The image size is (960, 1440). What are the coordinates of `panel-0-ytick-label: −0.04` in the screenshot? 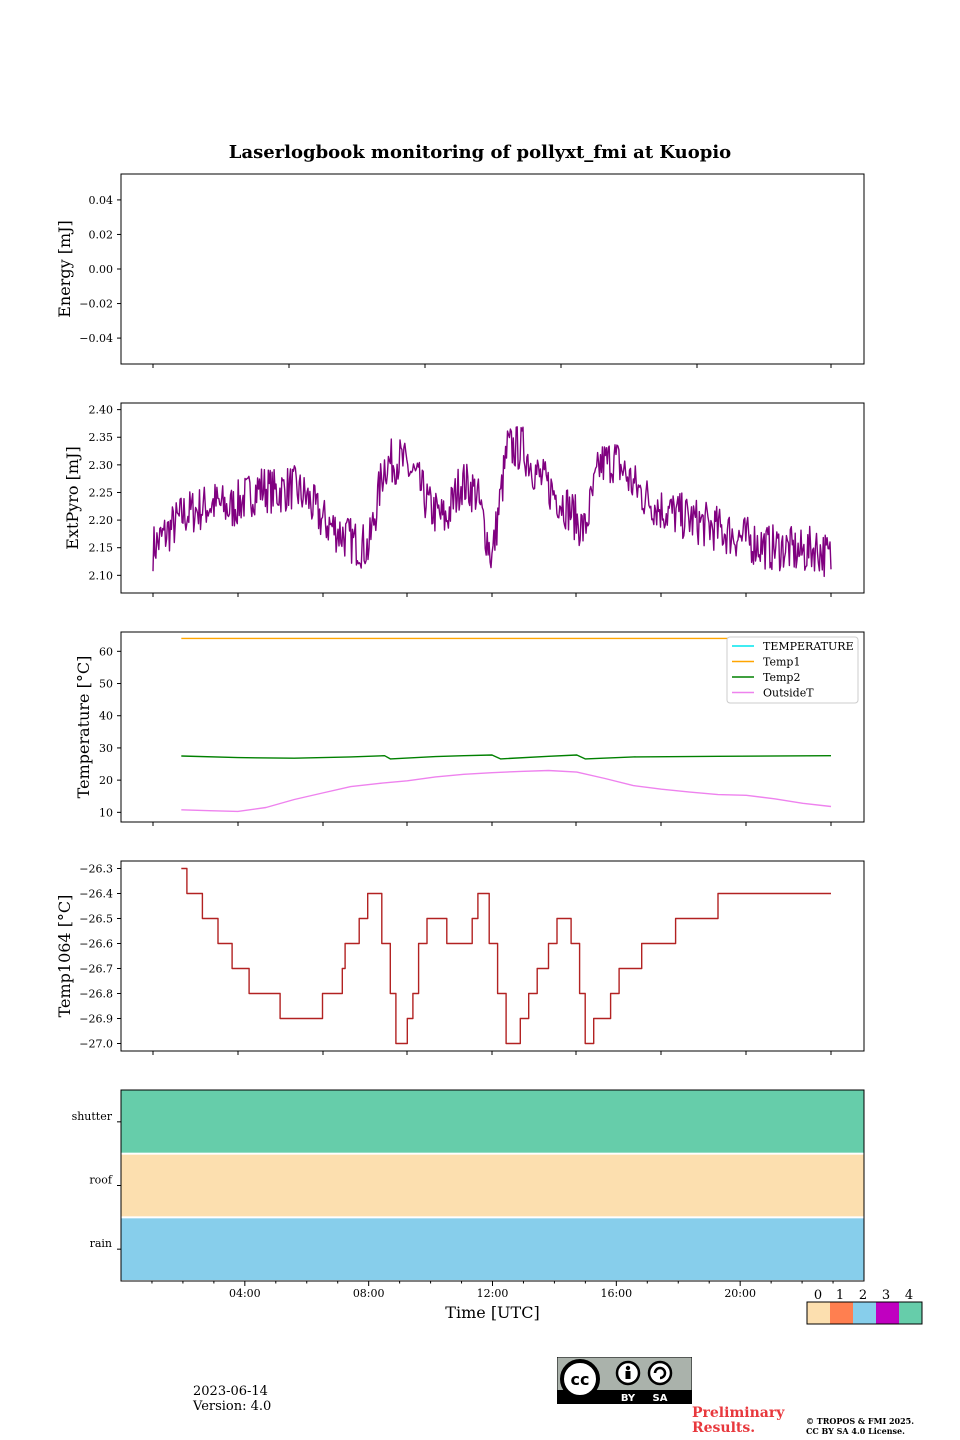 It's located at (96, 338).